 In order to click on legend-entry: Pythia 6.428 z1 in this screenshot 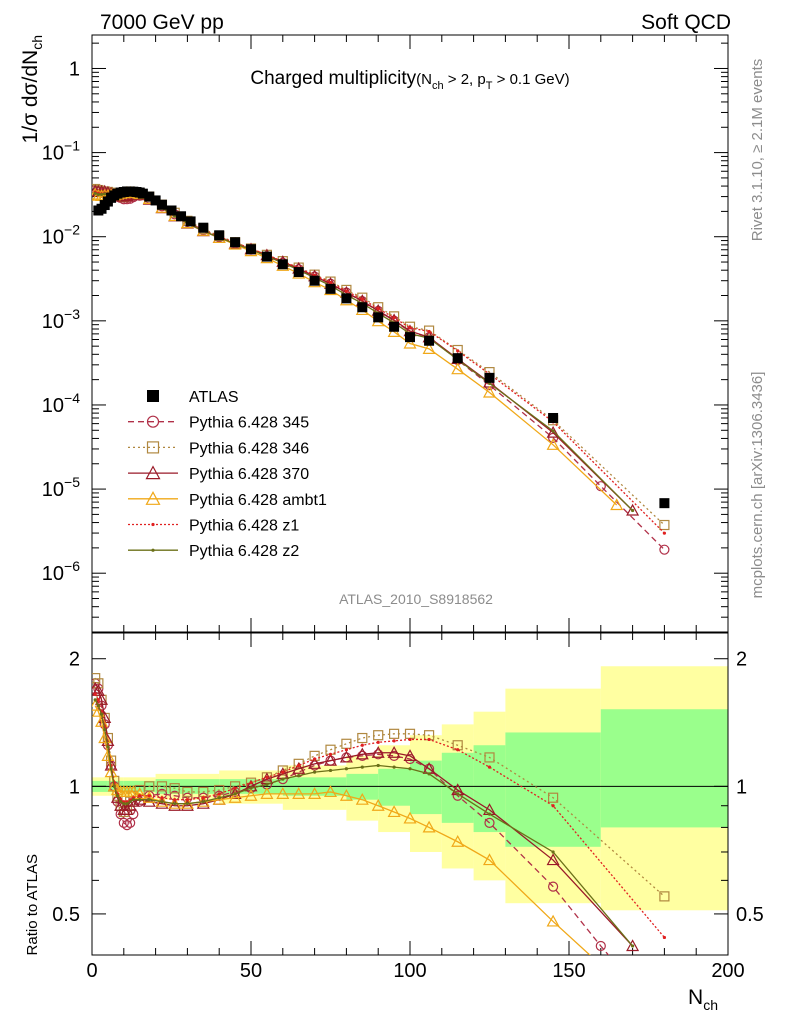, I will do `click(213, 526)`.